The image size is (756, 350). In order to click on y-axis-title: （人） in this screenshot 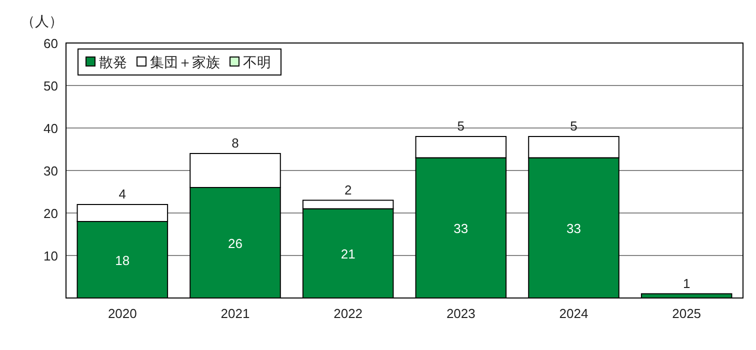, I will do `click(42, 21)`.